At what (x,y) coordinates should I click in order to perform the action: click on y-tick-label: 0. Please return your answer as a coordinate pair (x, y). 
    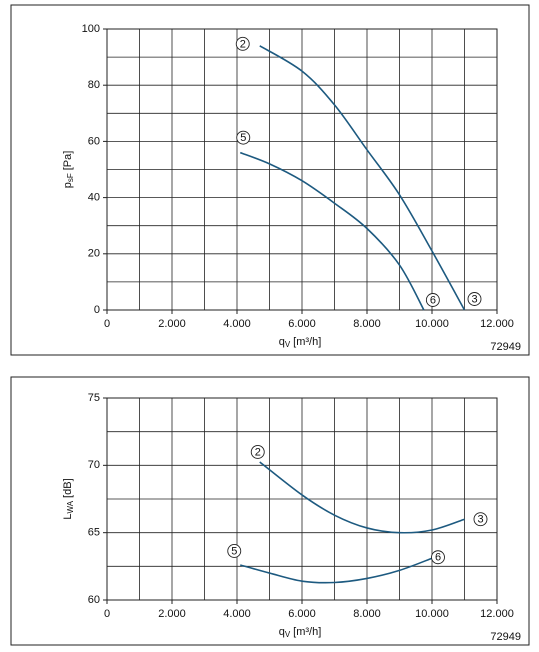
    Looking at the image, I should click on (97, 310).